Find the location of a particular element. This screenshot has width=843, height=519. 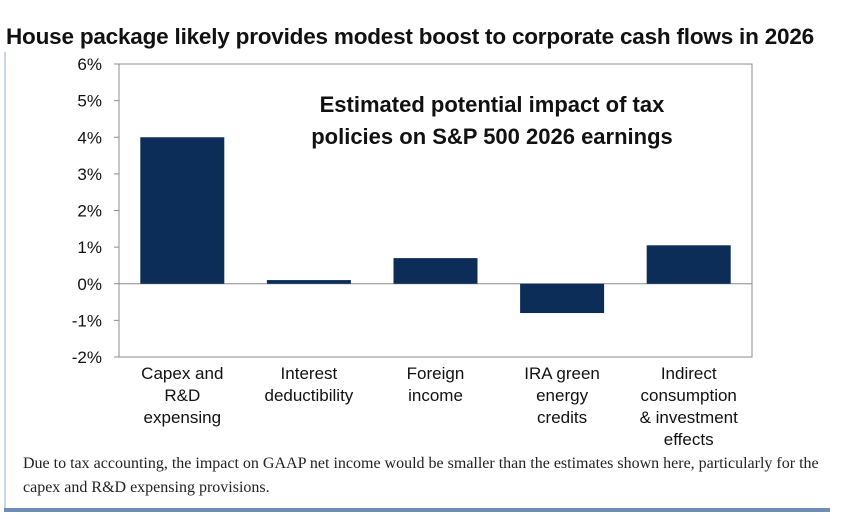

chart-title-line: Estimated potential impact of tax is located at coordinates (492, 104).